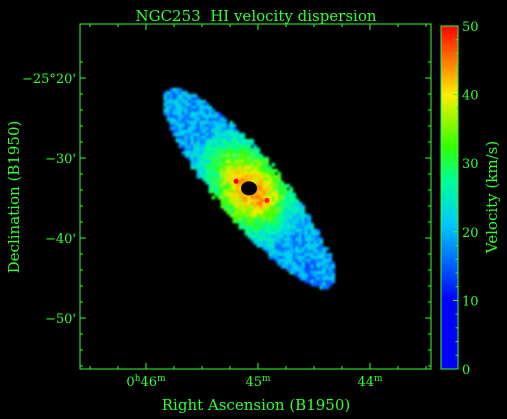 This screenshot has width=507, height=419. Describe the element at coordinates (470, 301) in the screenshot. I see `colorbar-tick-label: 10` at that location.